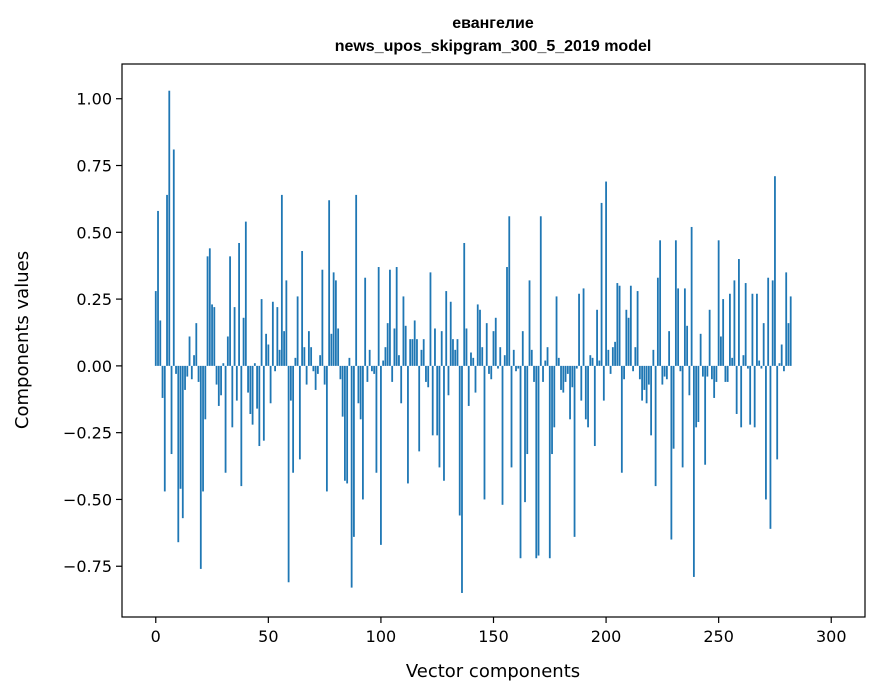  What do you see at coordinates (87, 433) in the screenshot?
I see `y-tick-label: −0.25` at bounding box center [87, 433].